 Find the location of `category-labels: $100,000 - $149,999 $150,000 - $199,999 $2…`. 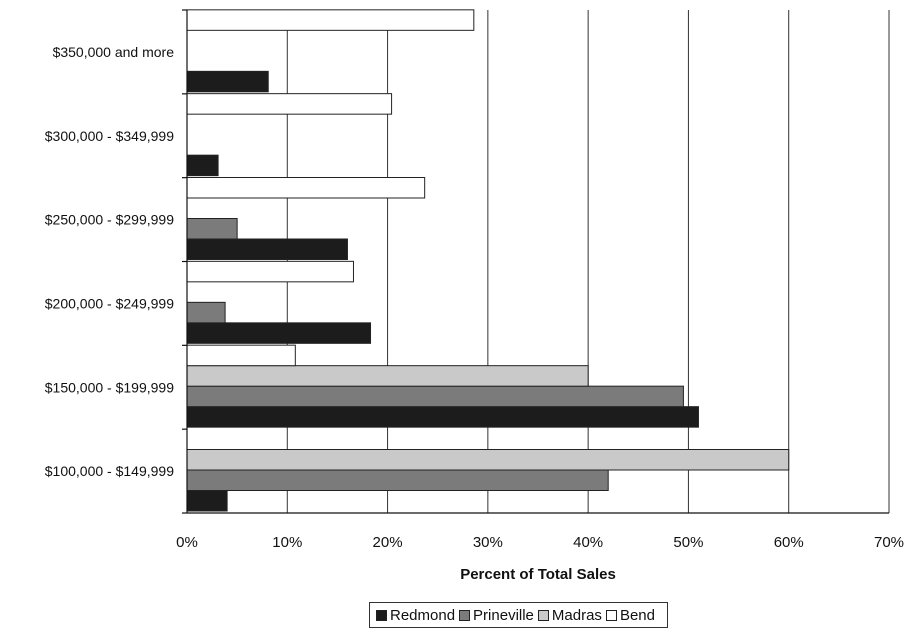

category-labels: $100,000 - $149,999 $150,000 - $199,999 $2… is located at coordinates (109, 261).